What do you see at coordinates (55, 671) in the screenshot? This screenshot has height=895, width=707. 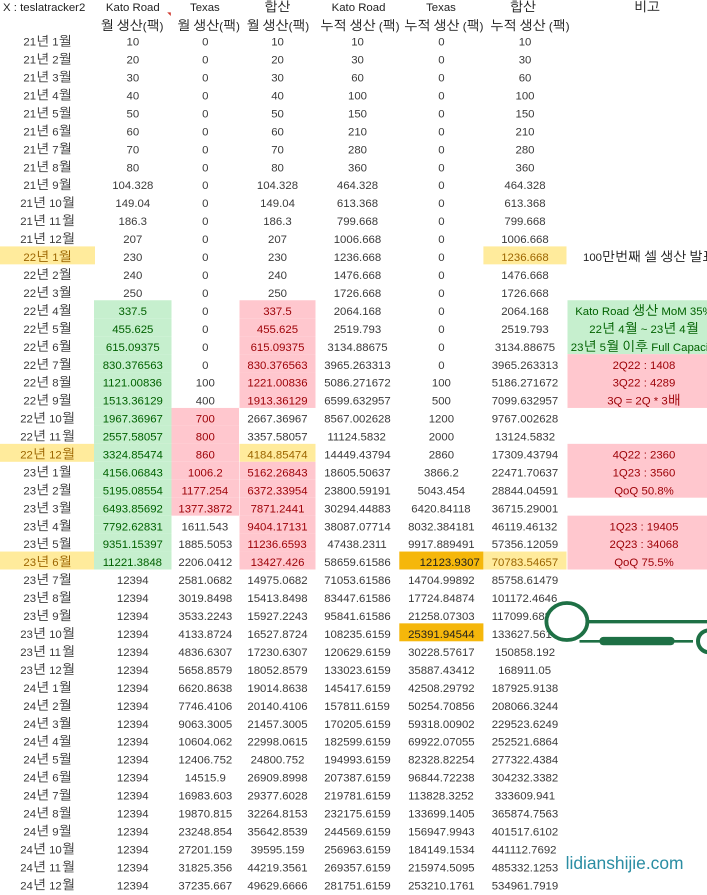 I see `svg-text: 12` at bounding box center [55, 671].